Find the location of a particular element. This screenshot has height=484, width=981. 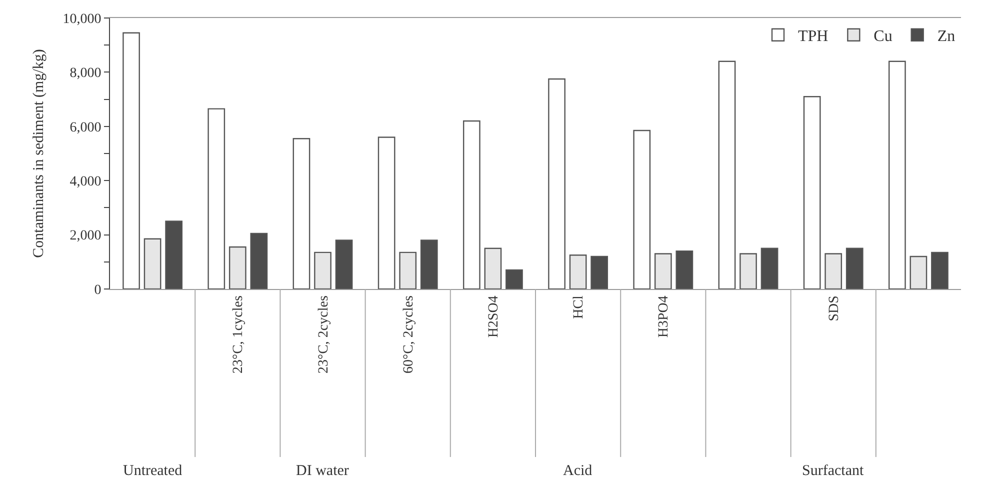

y-tick-label: 6,000 is located at coordinates (86, 128).